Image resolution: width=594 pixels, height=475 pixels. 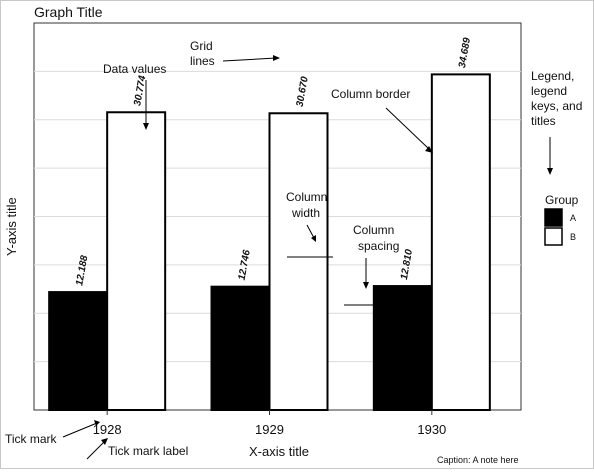 What do you see at coordinates (478, 460) in the screenshot?
I see `caption: Caption: A note here` at bounding box center [478, 460].